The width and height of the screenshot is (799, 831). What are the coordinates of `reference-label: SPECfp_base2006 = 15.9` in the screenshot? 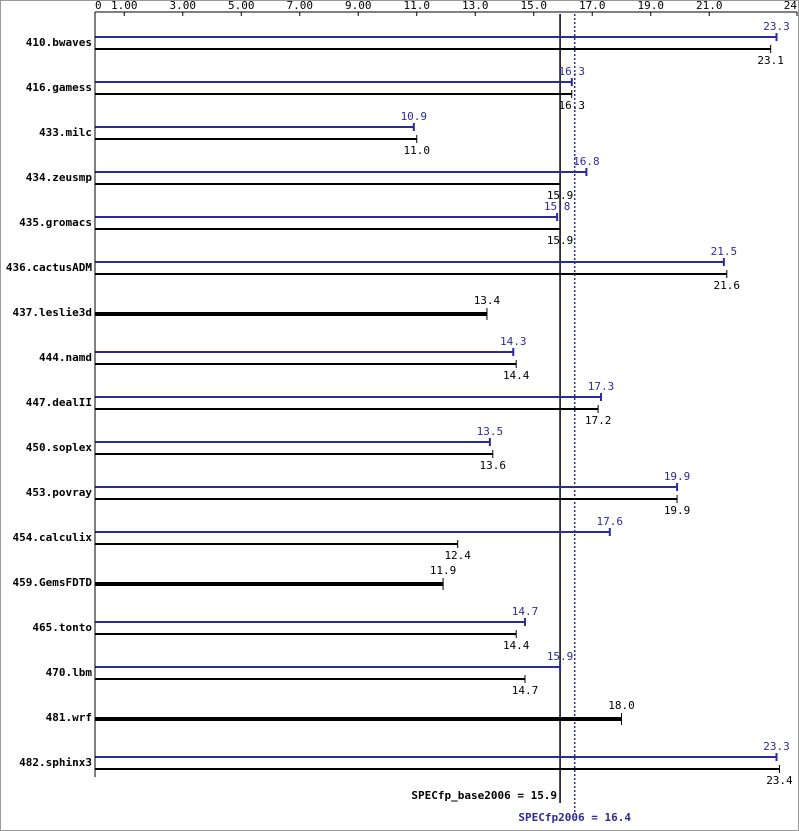 It's located at (484, 795).